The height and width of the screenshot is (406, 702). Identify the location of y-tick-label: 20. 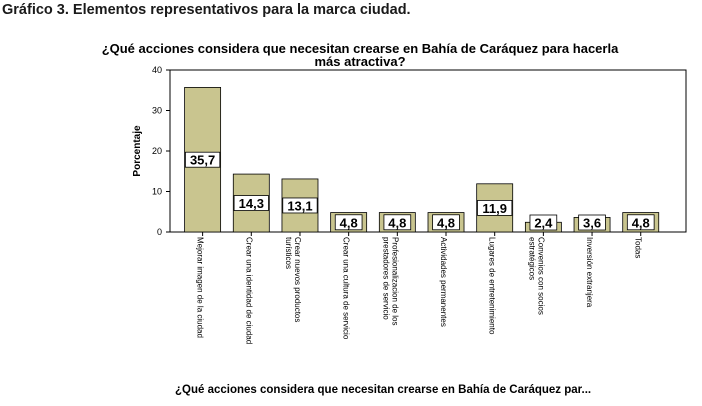
(157, 151).